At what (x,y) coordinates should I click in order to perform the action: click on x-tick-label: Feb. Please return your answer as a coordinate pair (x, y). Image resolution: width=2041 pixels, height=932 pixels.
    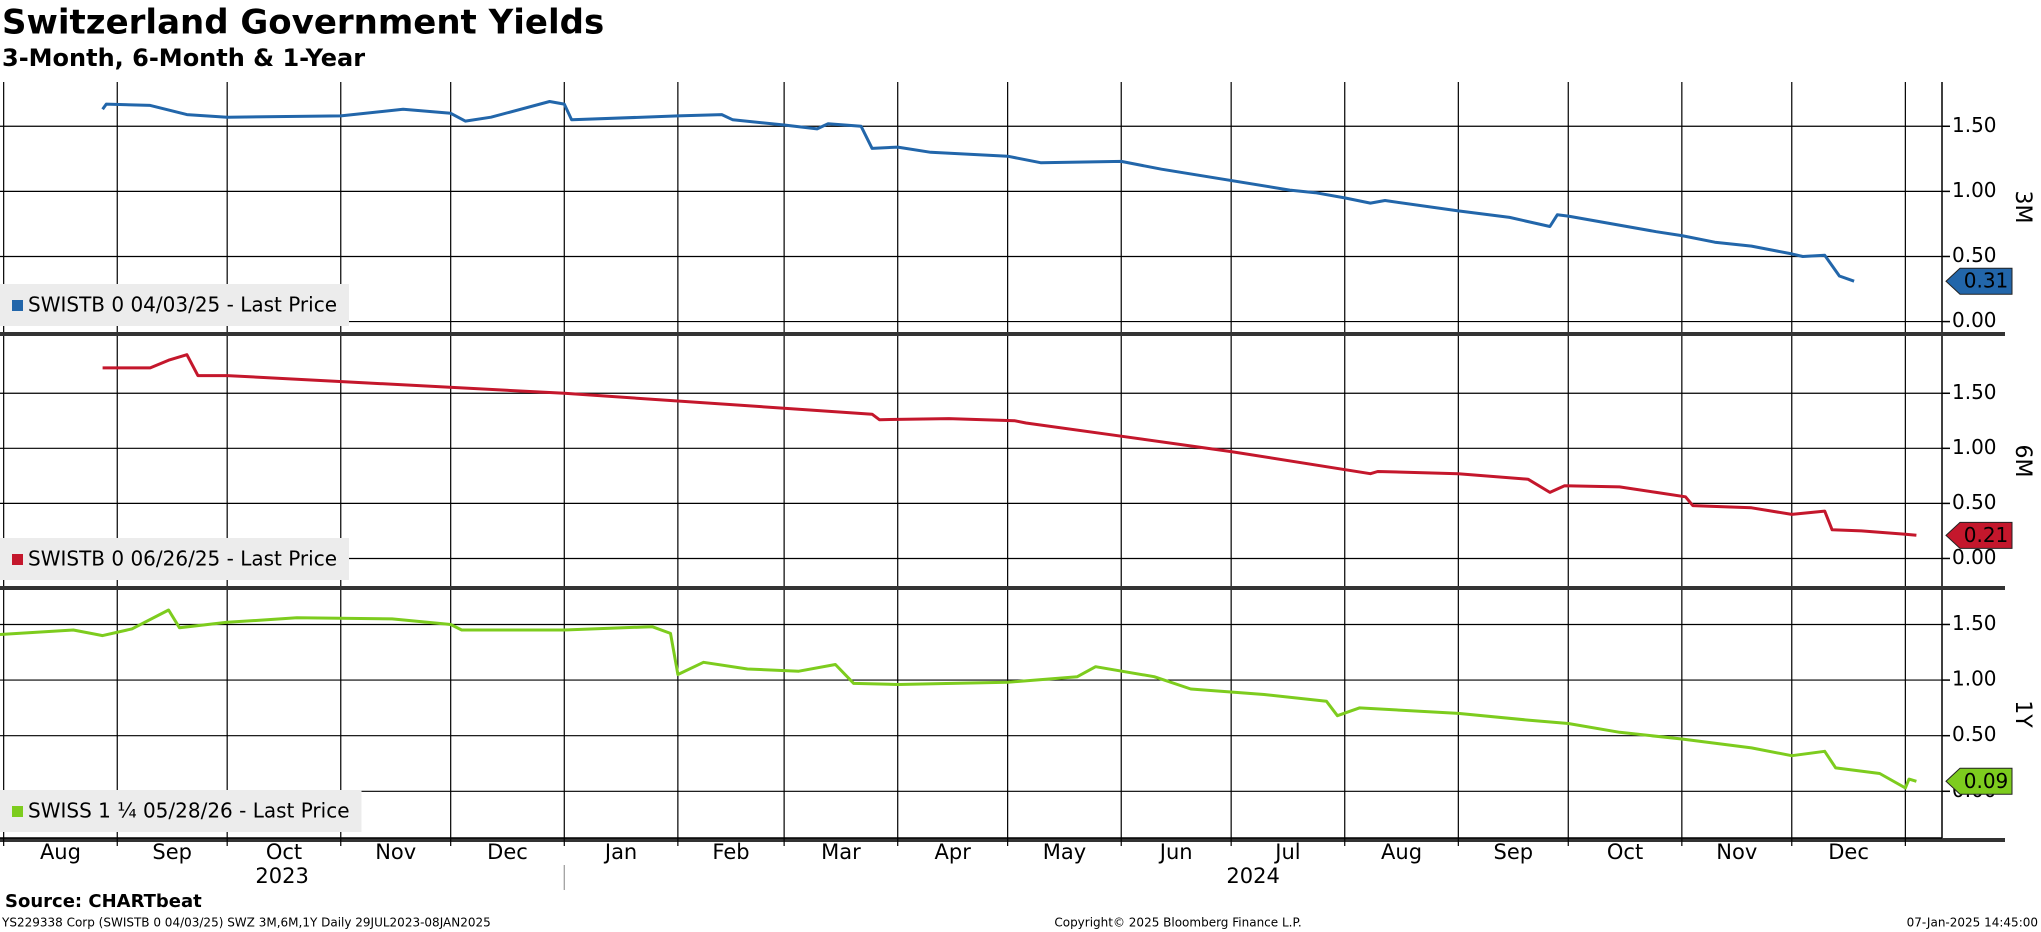
    Looking at the image, I should click on (730, 852).